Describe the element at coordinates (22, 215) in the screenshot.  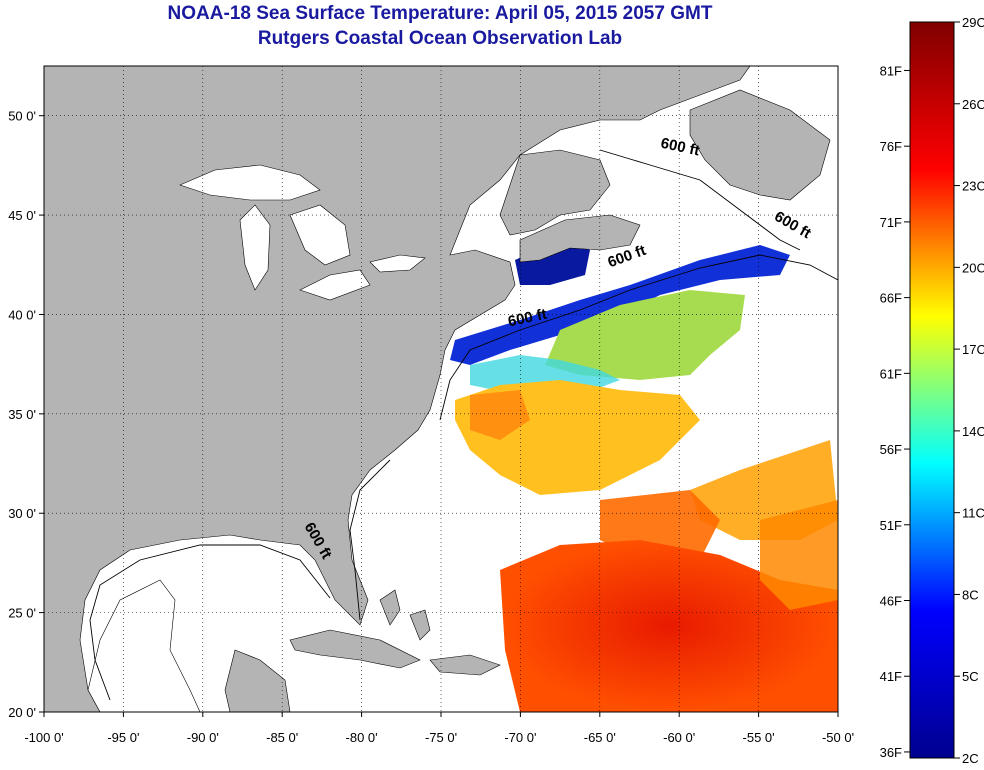
I see `lat-tick-label: 45 0'` at that location.